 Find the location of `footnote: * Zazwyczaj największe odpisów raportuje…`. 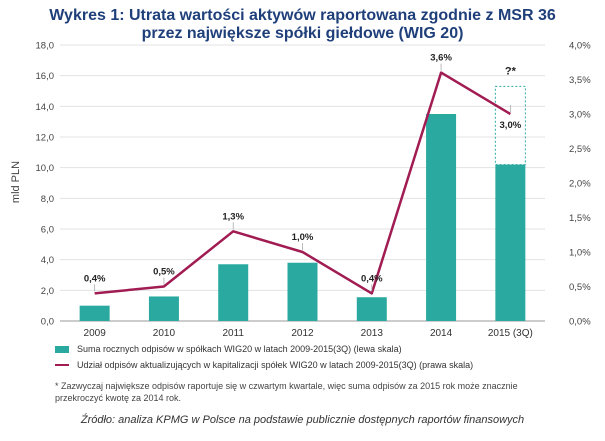

footnote: * Zazwyczaj największe odpisów raportuje… is located at coordinates (286, 392).